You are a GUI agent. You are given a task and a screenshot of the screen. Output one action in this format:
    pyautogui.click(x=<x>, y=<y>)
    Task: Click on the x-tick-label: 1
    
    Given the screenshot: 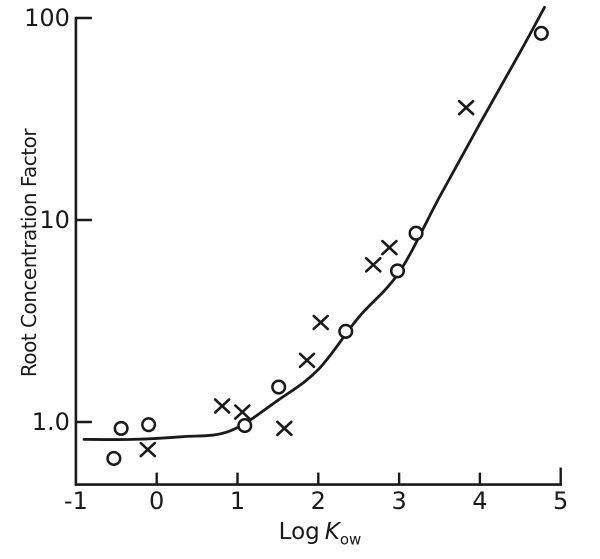 What is the action you would take?
    pyautogui.click(x=237, y=501)
    